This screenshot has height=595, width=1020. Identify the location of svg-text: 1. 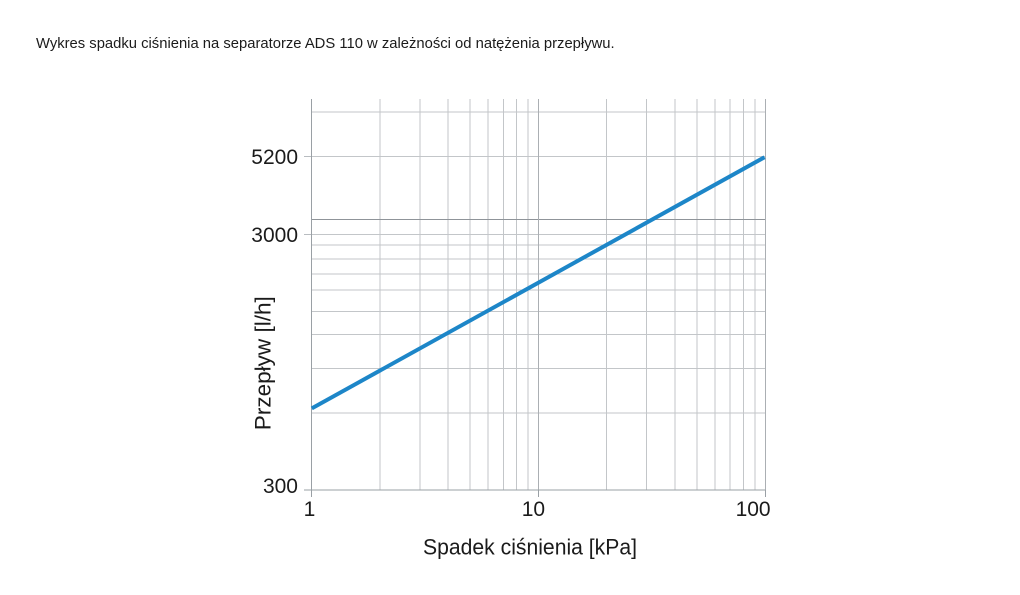
(310, 509).